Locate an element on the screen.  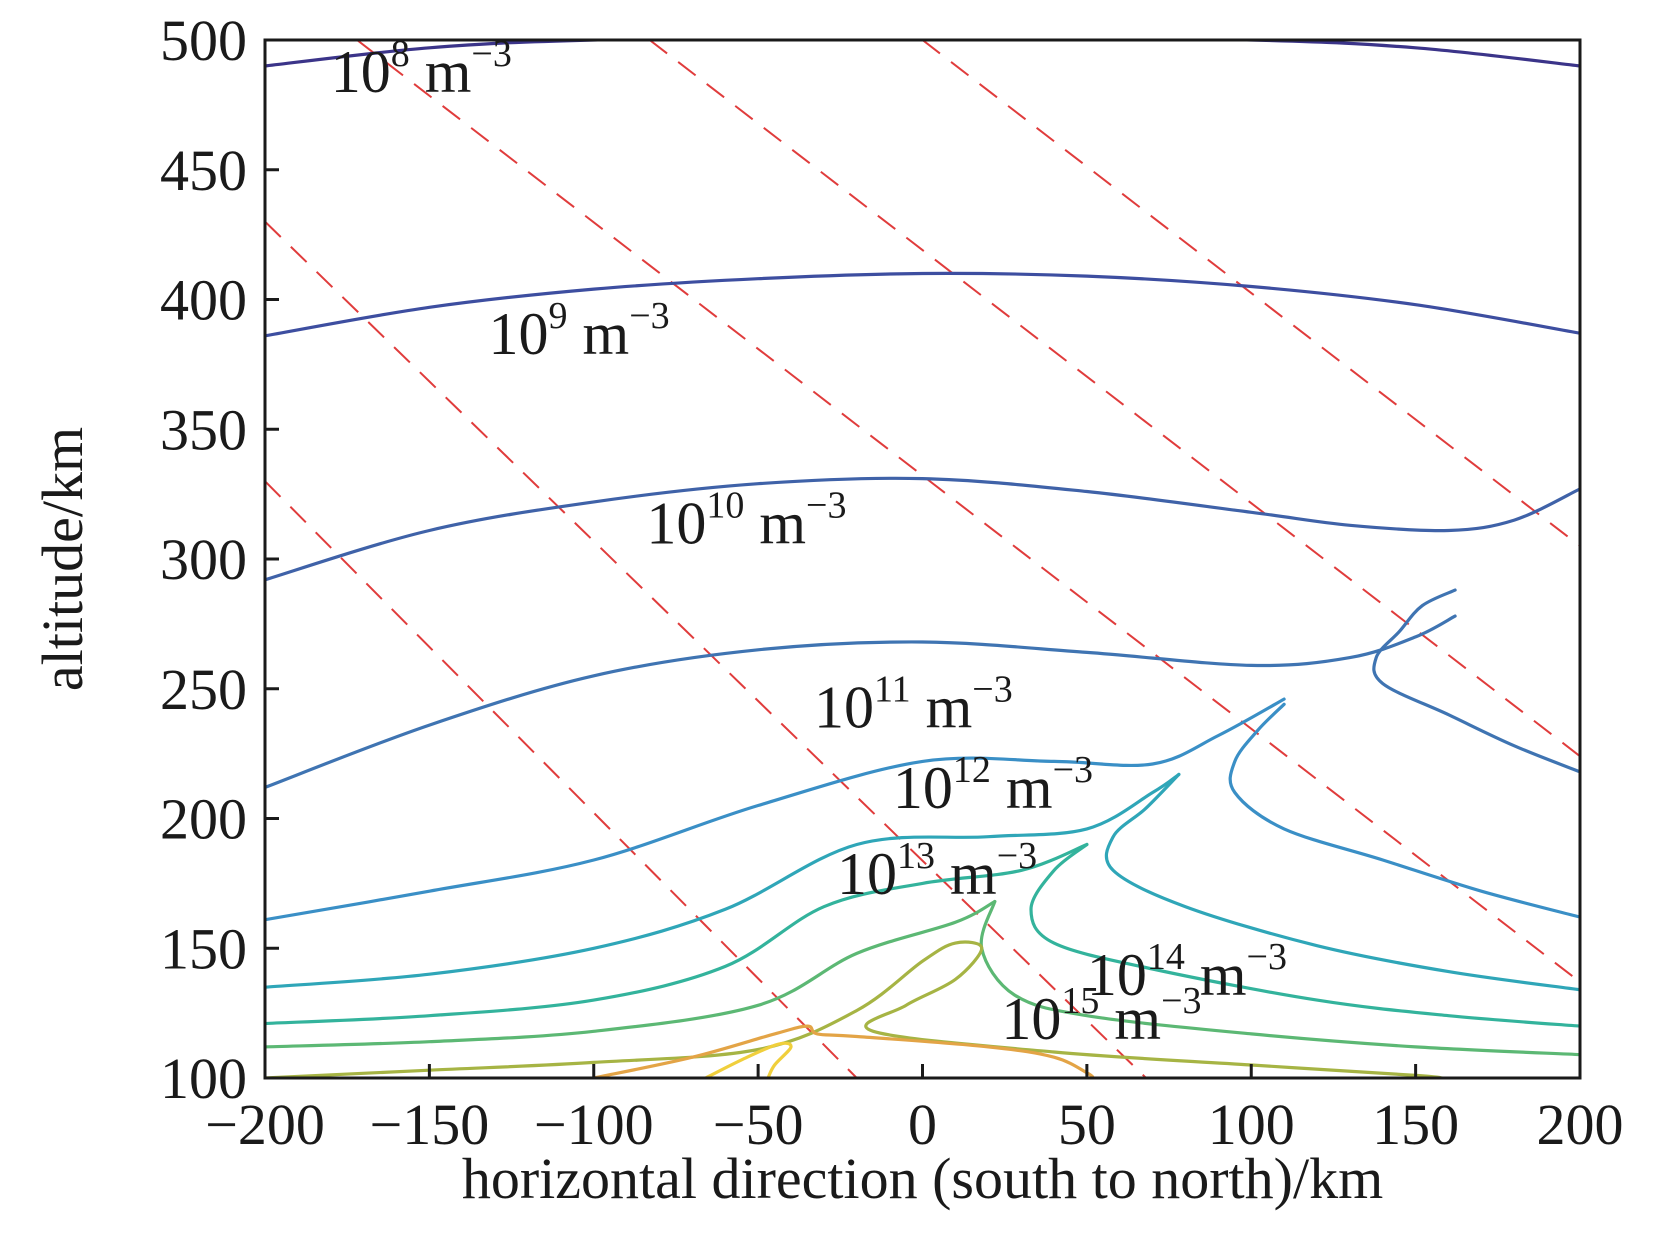
x-tick-label: −150 is located at coordinates (430, 1124).